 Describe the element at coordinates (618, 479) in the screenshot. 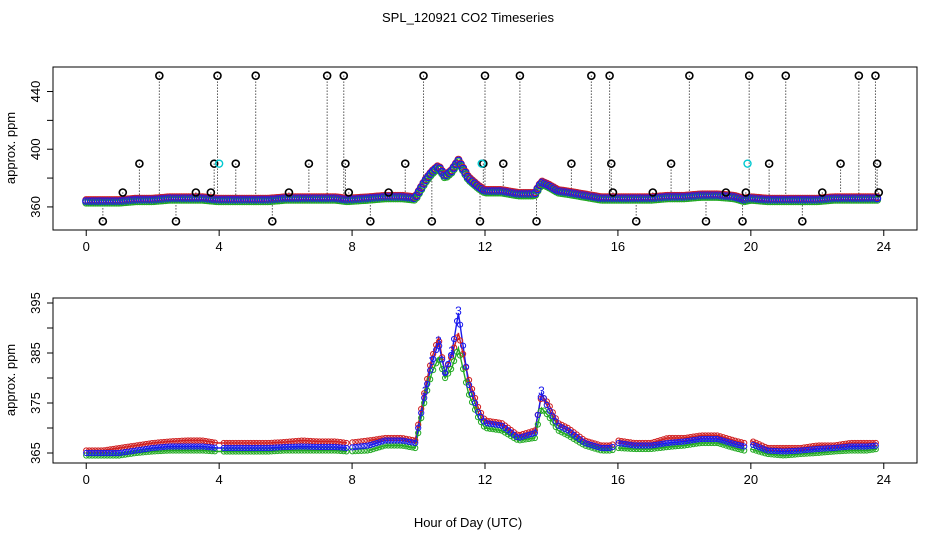

I see `bottom-x-tick-label: 16` at that location.